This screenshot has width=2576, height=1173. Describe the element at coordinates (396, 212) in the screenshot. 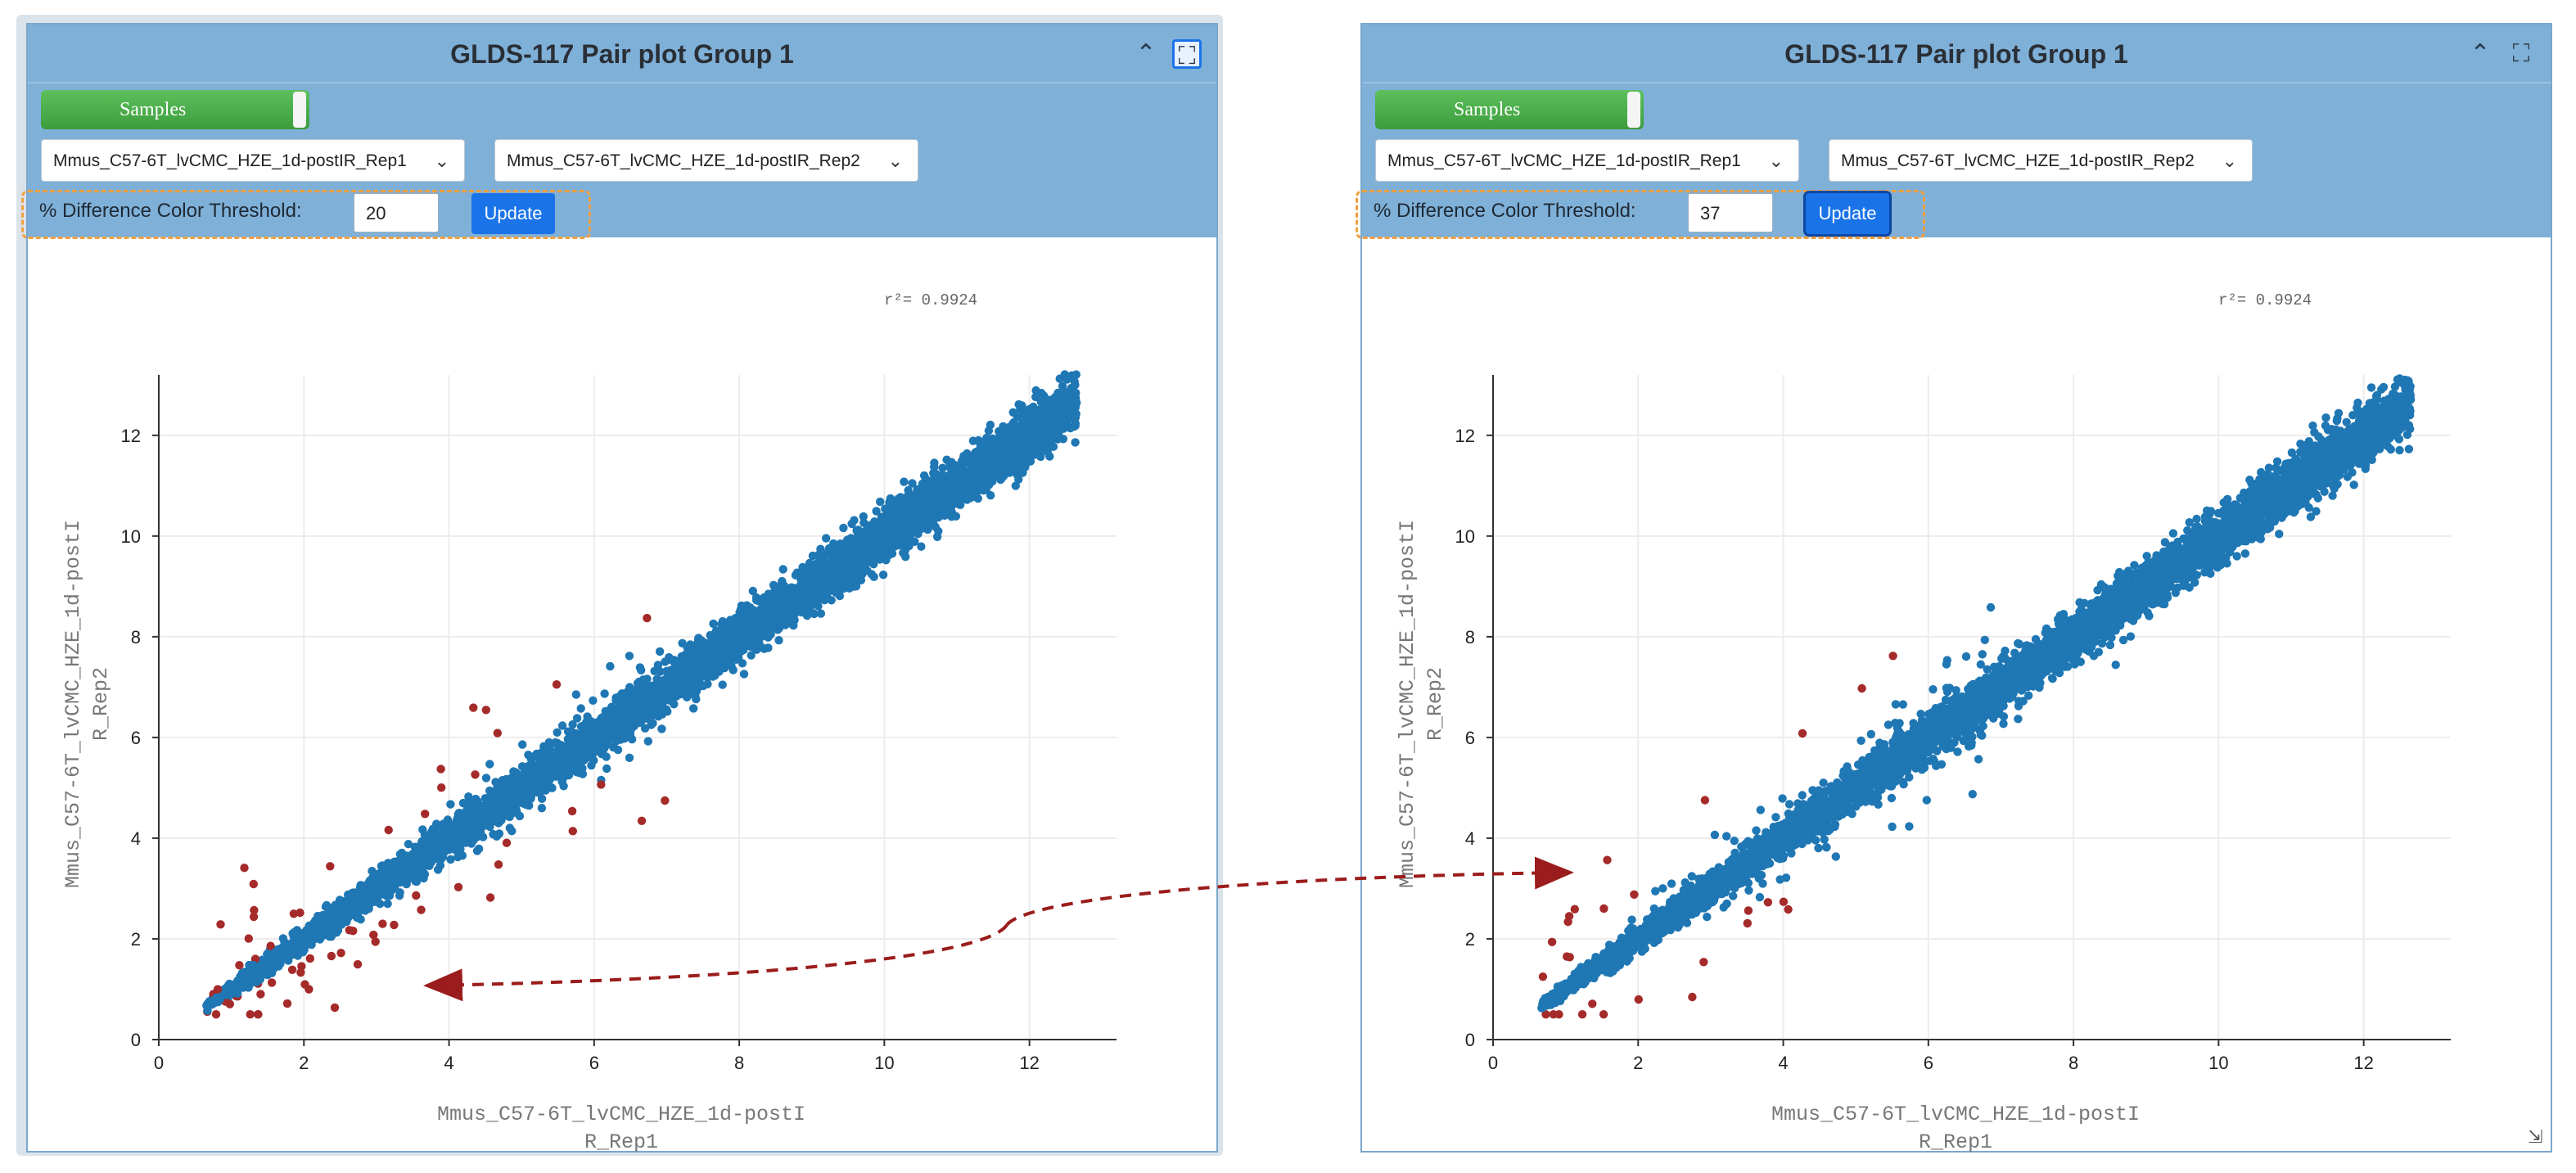

I see `threshold-input: 20` at that location.